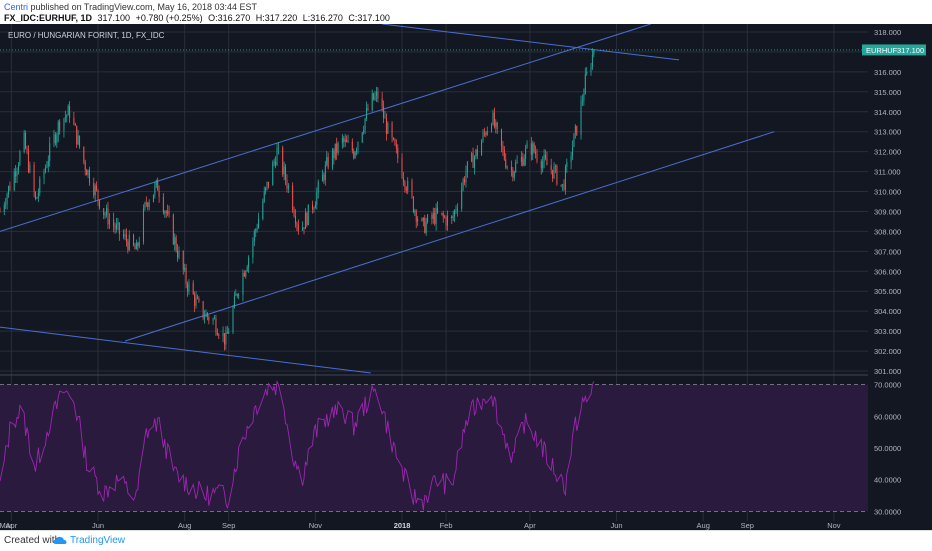  I want to click on close-value: C:317.100, so click(369, 18).